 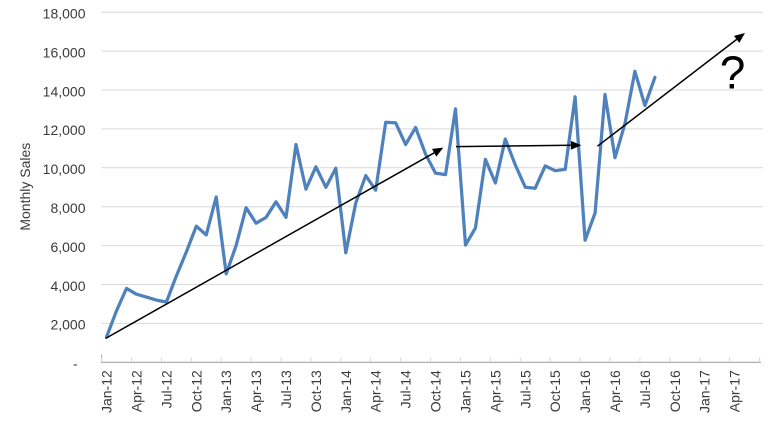 I want to click on svg-text: Jul-13, so click(x=286, y=389).